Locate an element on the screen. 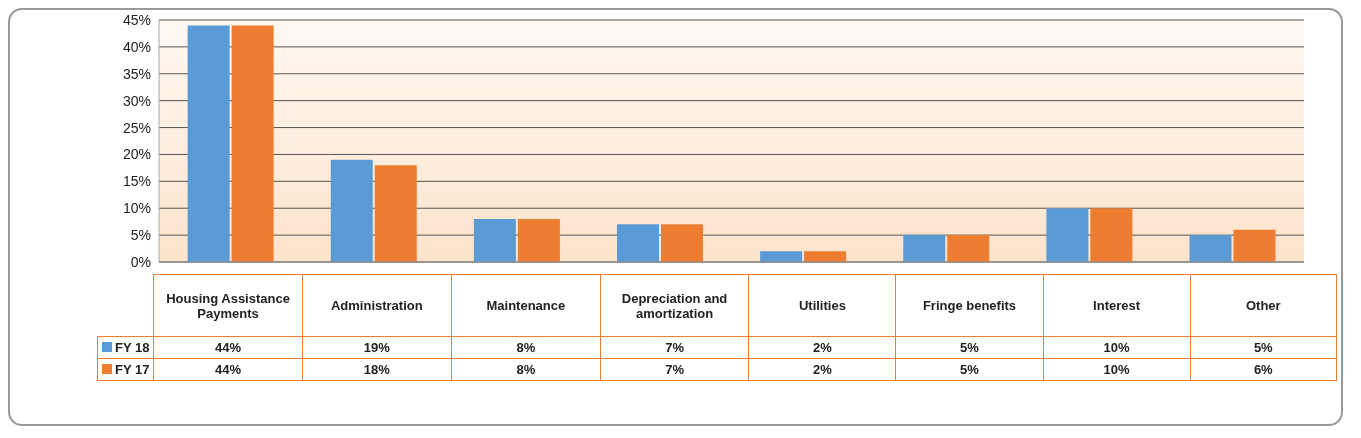 Image resolution: width=1361 pixels, height=438 pixels. x-tick-label: Housing Assistance Payments is located at coordinates (228, 305).